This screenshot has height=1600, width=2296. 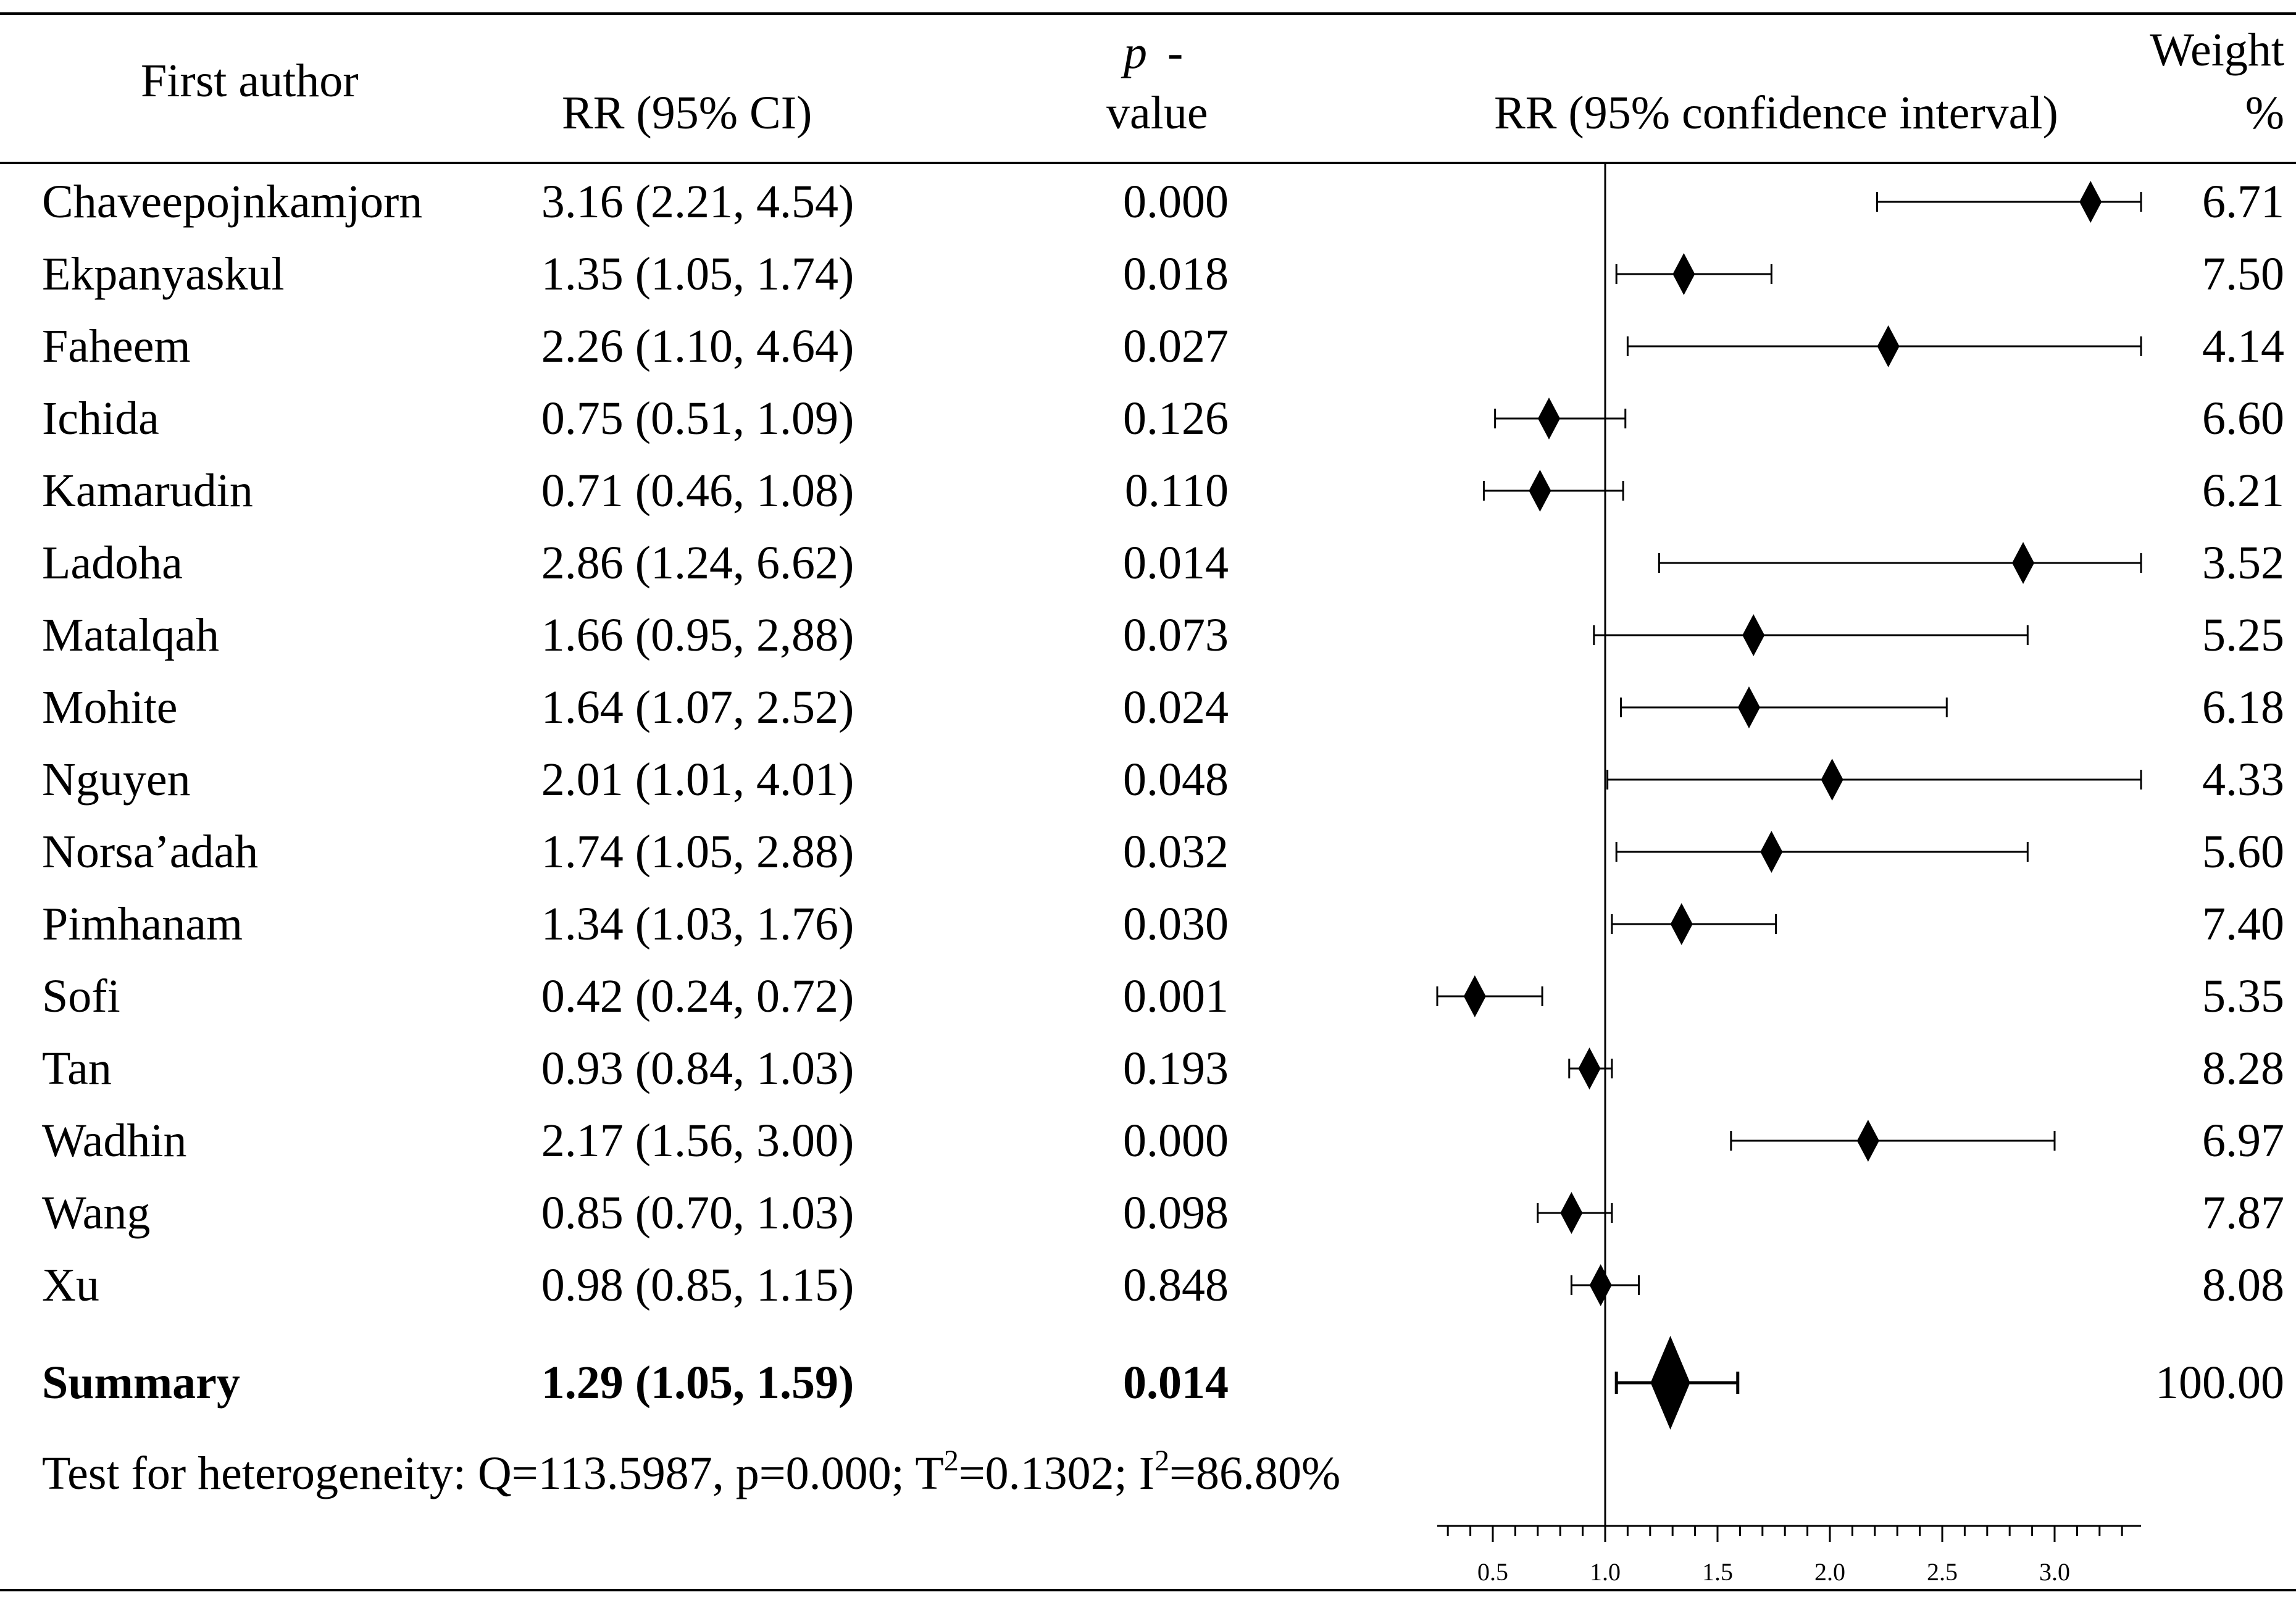 I want to click on study-rr-ci: 1.35 (1.05, 1.74), so click(x=697, y=274).